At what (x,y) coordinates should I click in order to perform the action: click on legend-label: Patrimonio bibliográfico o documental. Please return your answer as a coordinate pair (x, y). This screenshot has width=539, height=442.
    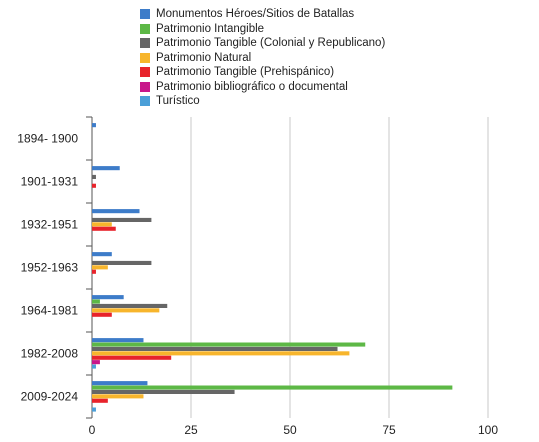
    Looking at the image, I should click on (252, 86).